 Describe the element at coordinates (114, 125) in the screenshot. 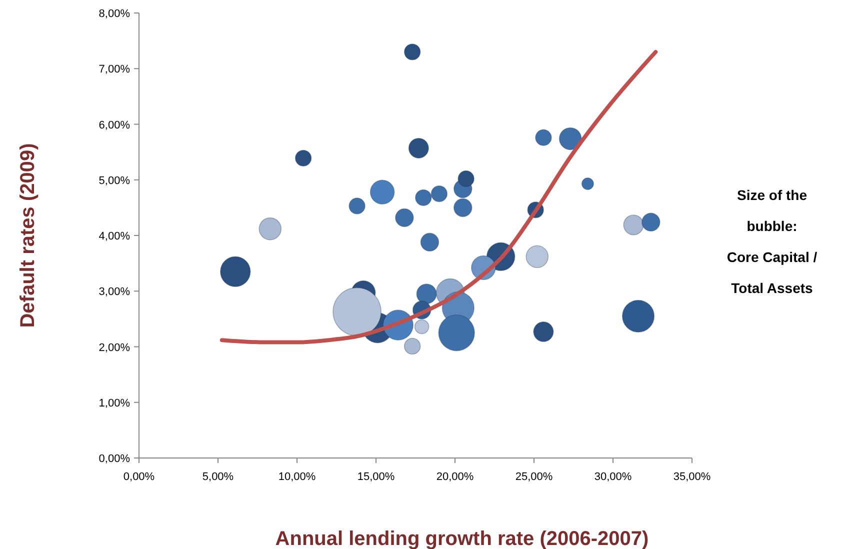

I see `y-tick-label: 6,00%` at that location.